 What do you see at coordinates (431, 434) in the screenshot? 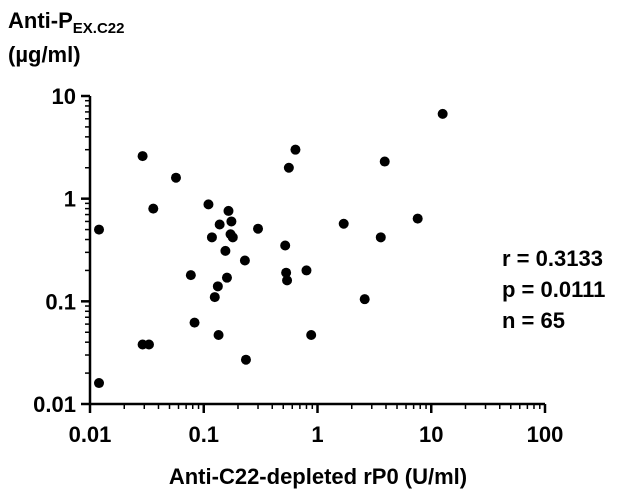
I see `x-tick-label: 10` at bounding box center [431, 434].